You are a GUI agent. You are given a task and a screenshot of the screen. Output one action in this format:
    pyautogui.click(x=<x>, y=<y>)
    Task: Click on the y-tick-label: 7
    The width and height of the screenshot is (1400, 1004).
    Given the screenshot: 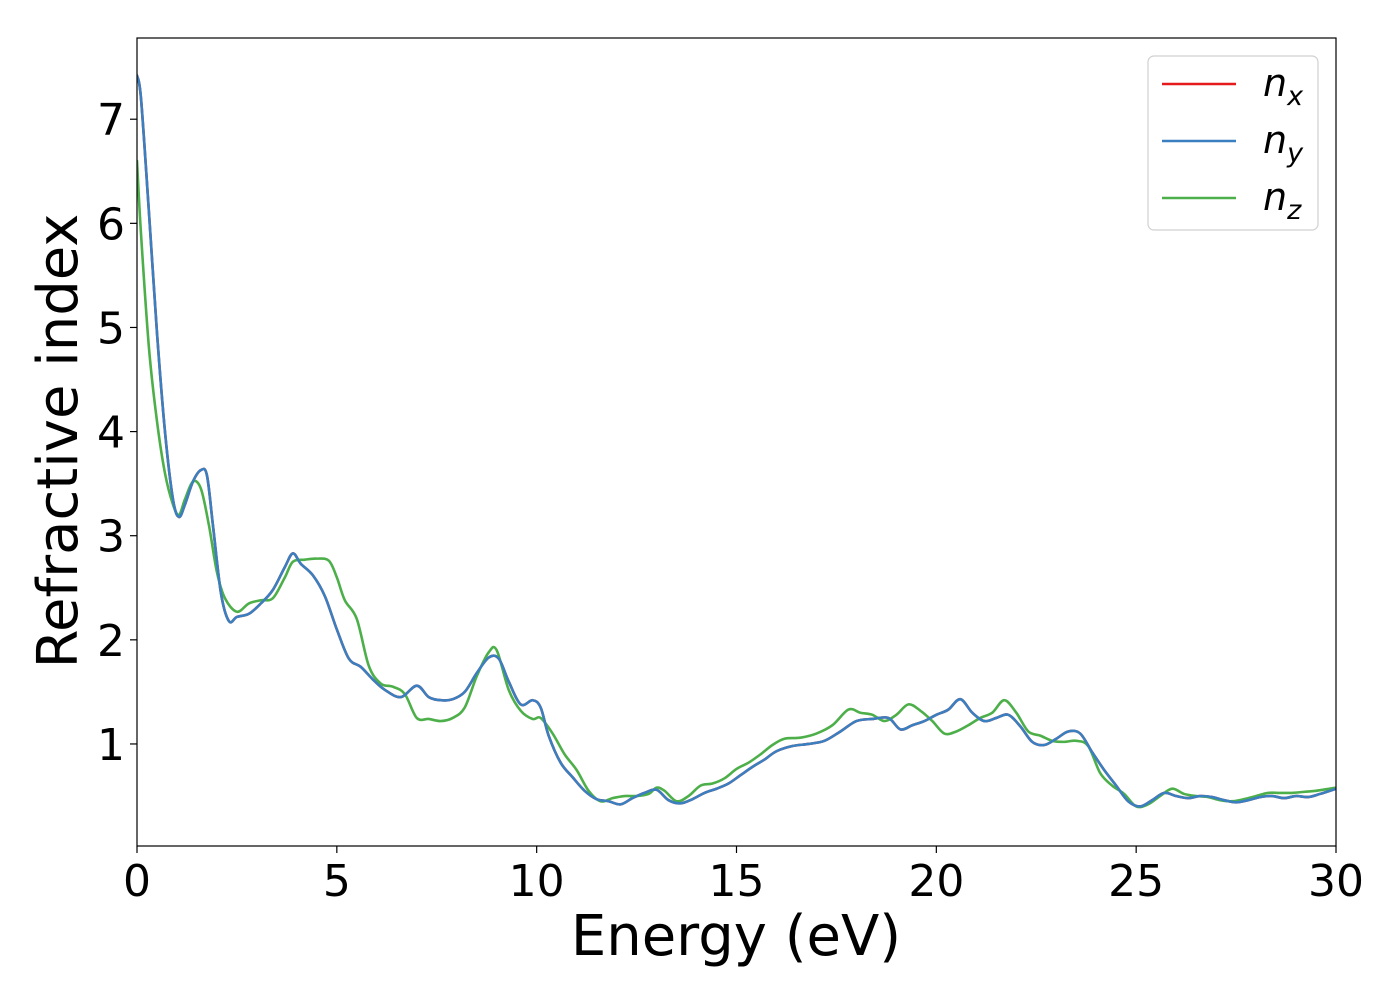 What is the action you would take?
    pyautogui.click(x=111, y=120)
    